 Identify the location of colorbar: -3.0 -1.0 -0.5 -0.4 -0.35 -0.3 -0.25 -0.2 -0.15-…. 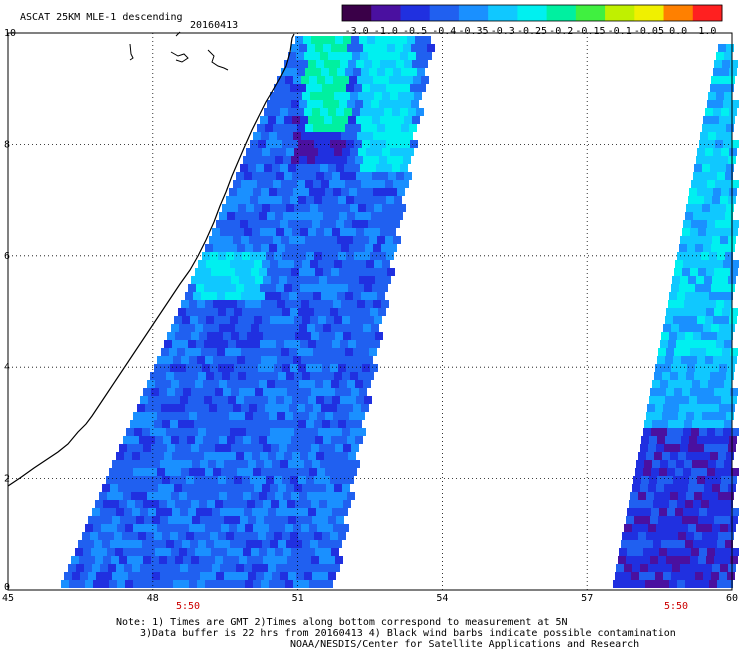
(532, 20).